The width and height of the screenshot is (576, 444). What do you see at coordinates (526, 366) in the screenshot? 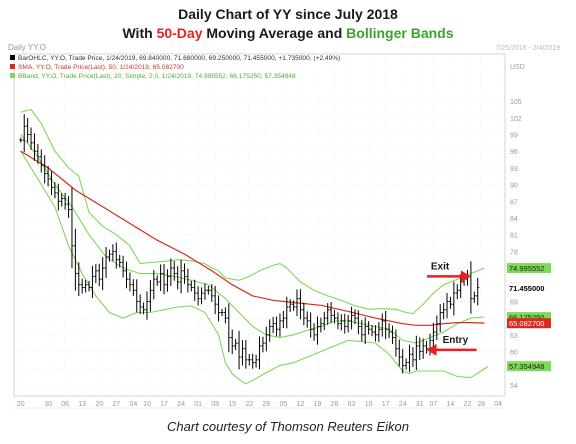
I see `value-label-text: 57.354948` at bounding box center [526, 366].